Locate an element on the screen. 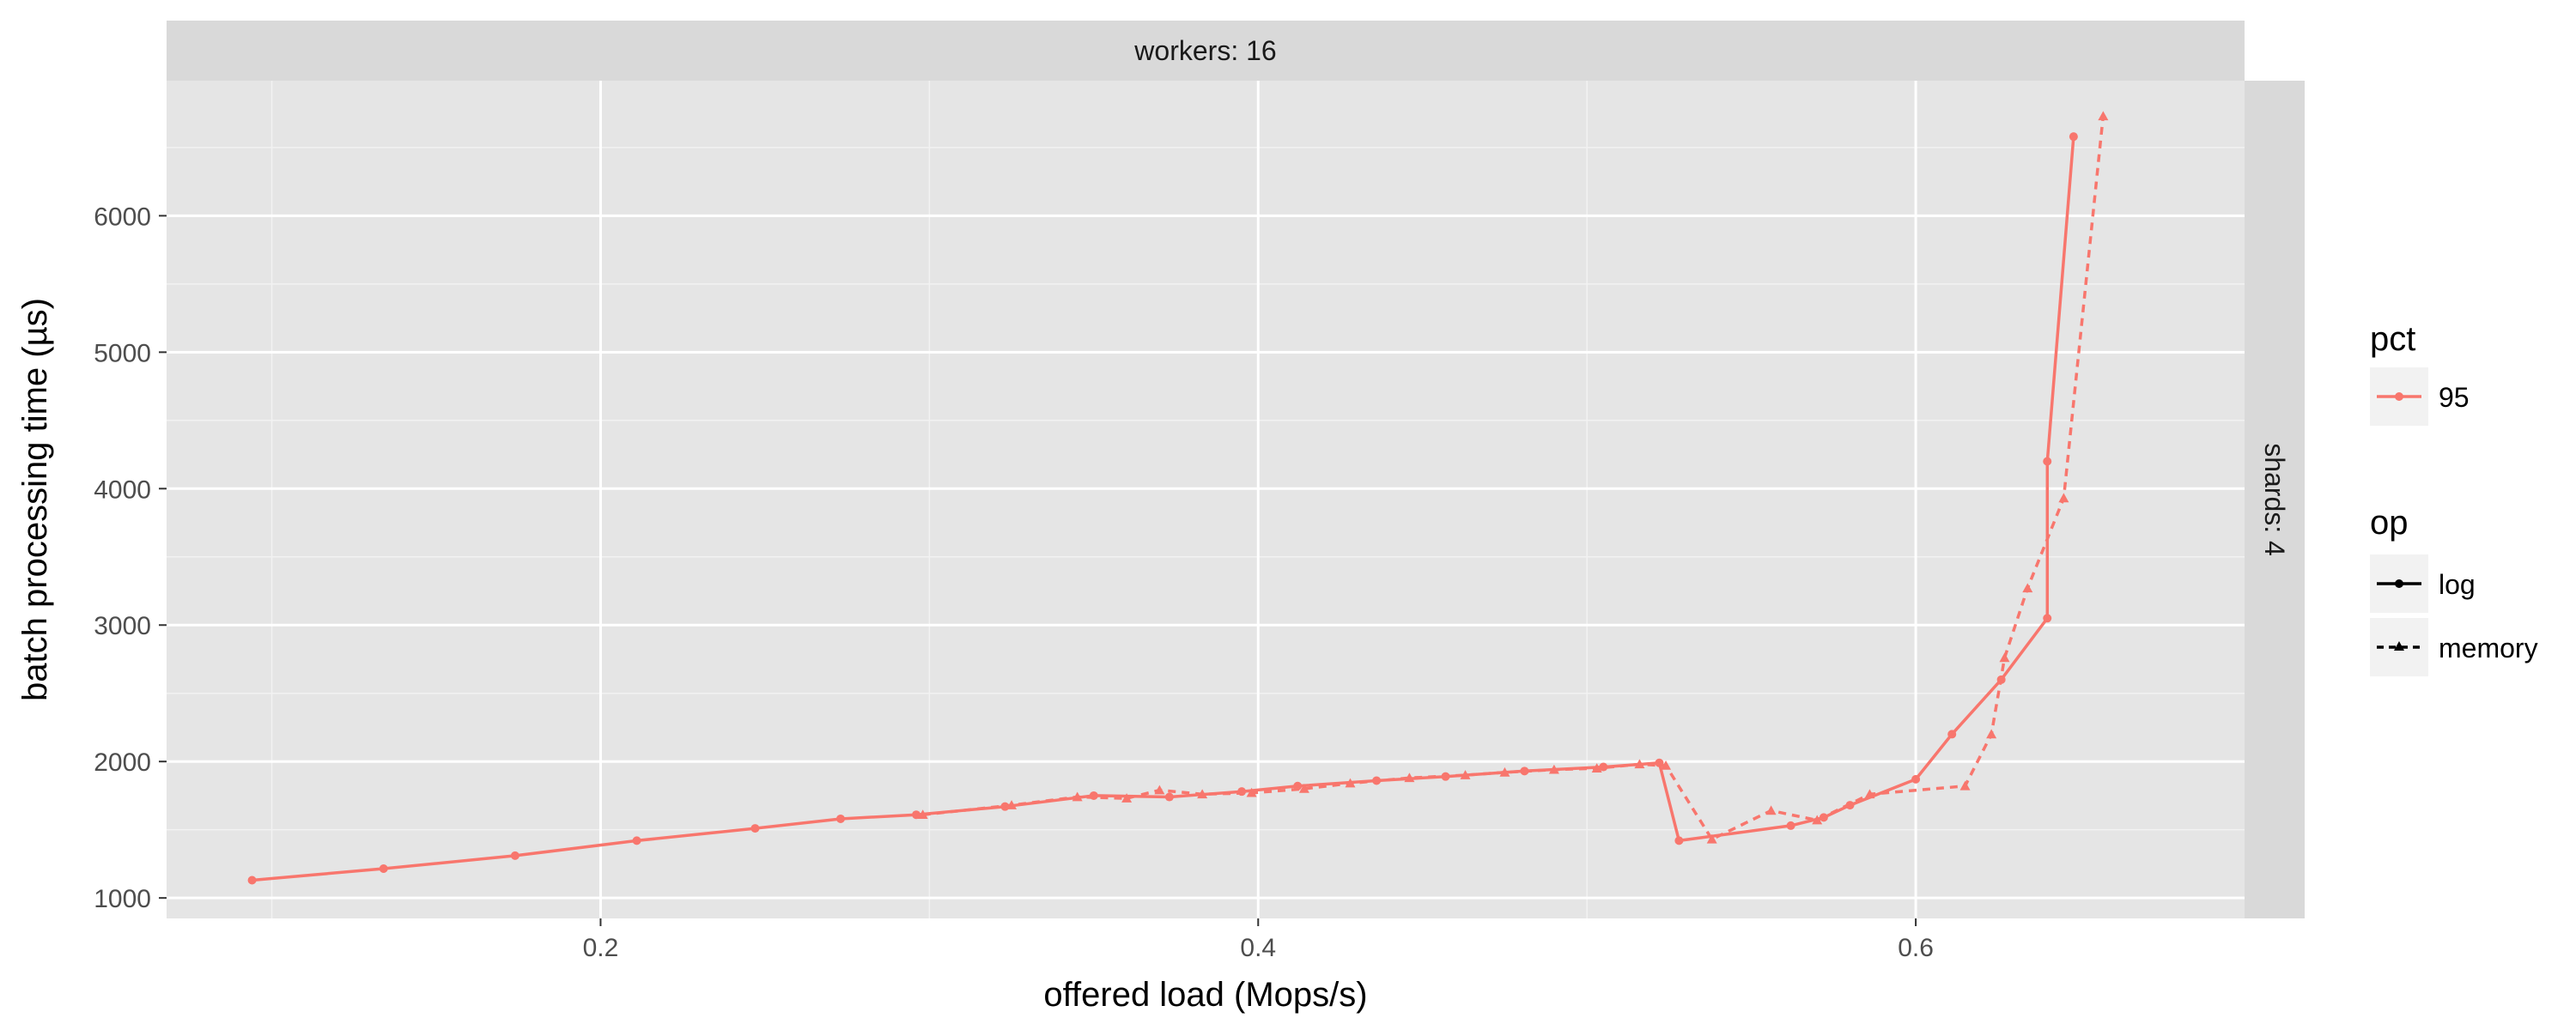  legend-pct-entry: 95 is located at coordinates (2455, 397).